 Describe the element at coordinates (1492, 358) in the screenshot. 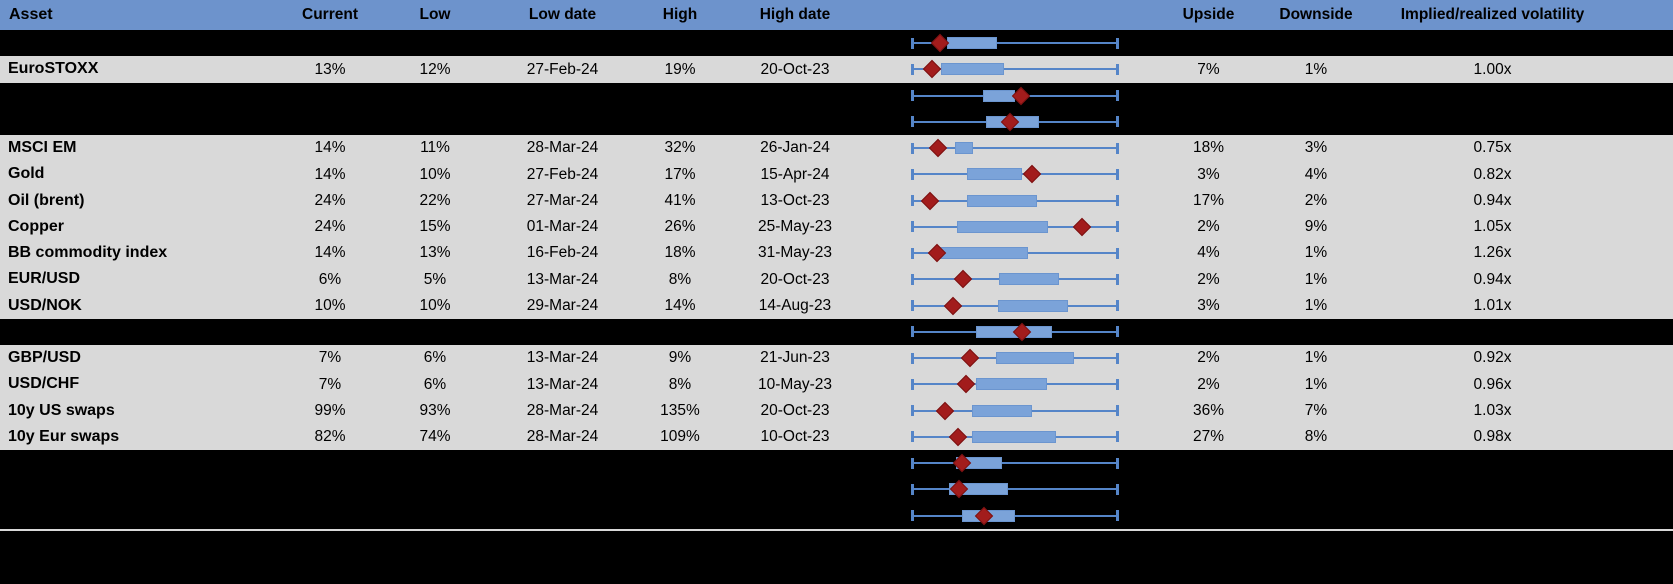

I see `value-impl-real: 0.92x` at that location.